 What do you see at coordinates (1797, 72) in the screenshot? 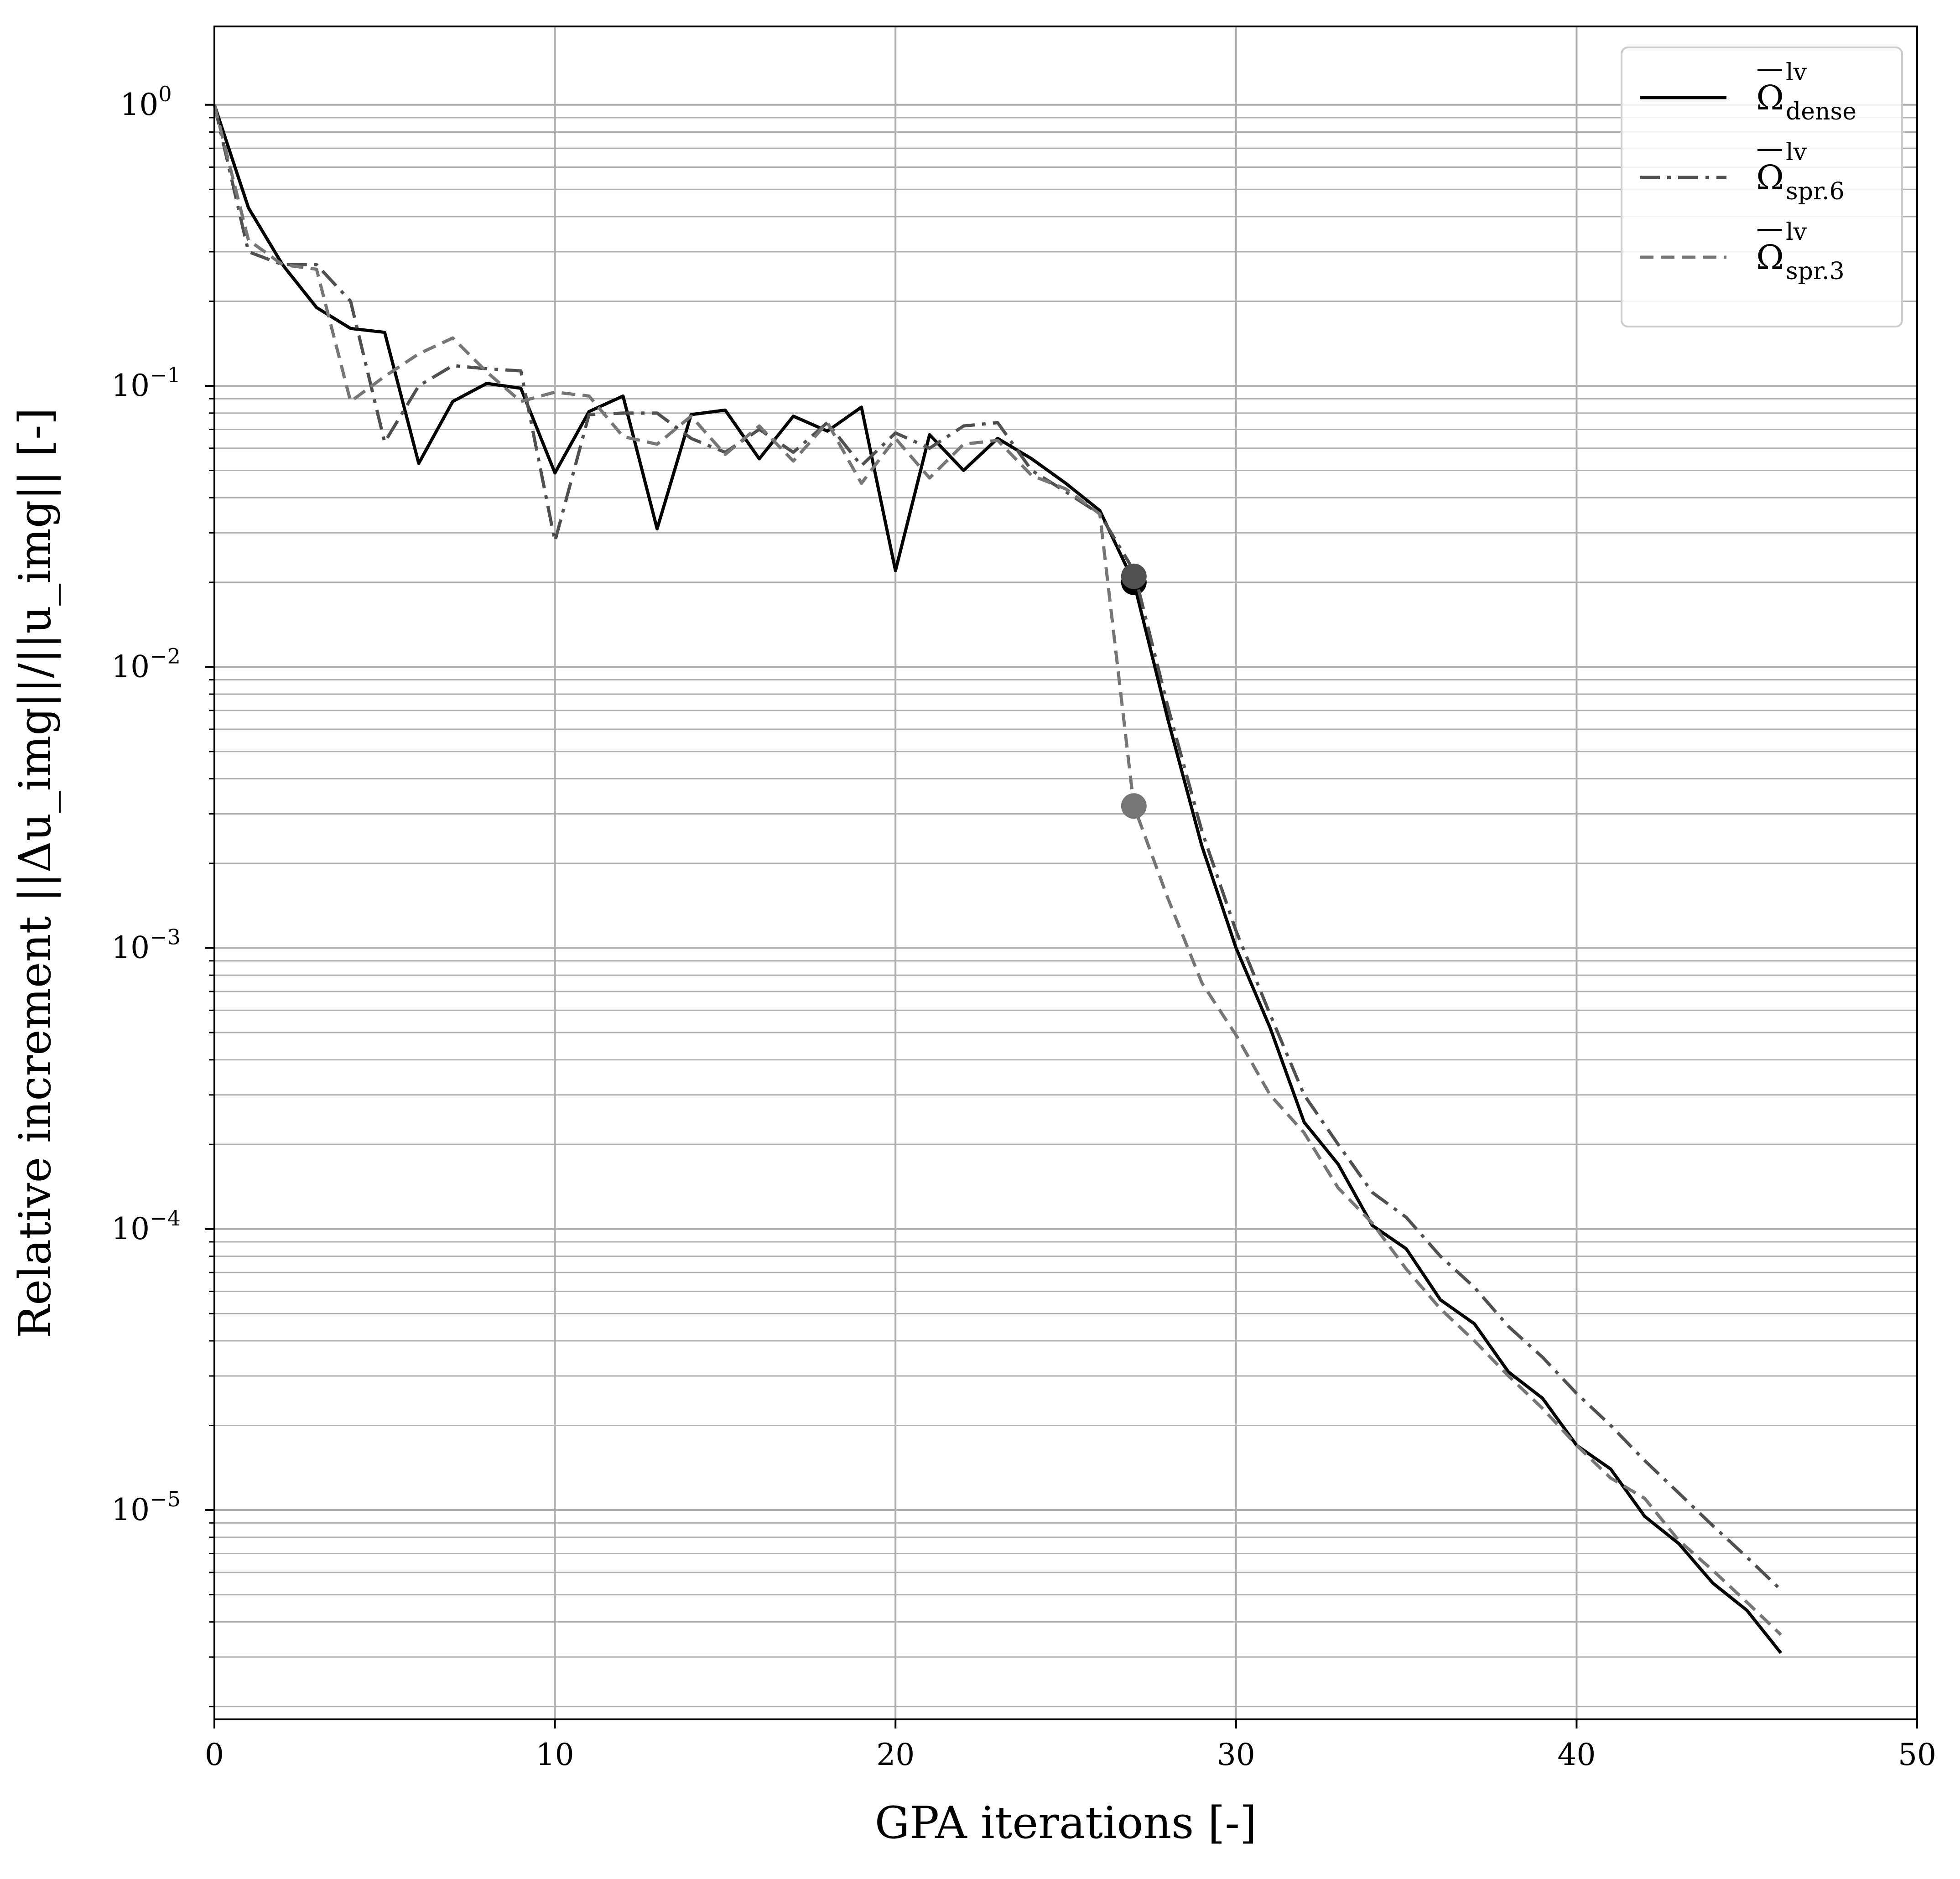
I see `legend-sup-0: lv` at bounding box center [1797, 72].